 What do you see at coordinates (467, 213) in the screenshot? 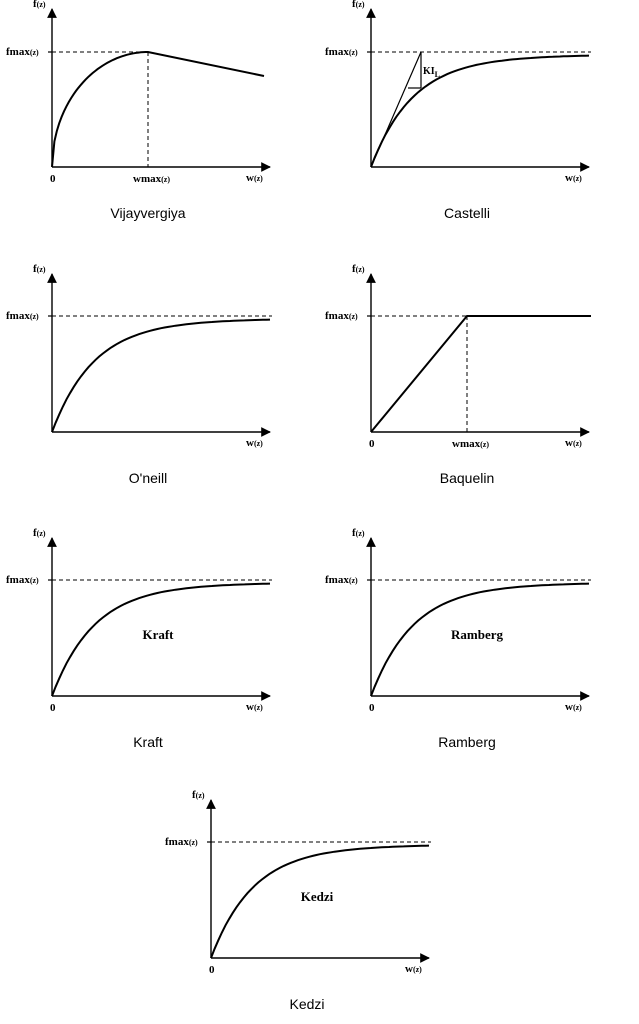
I see `chart-caption: Castelli` at bounding box center [467, 213].